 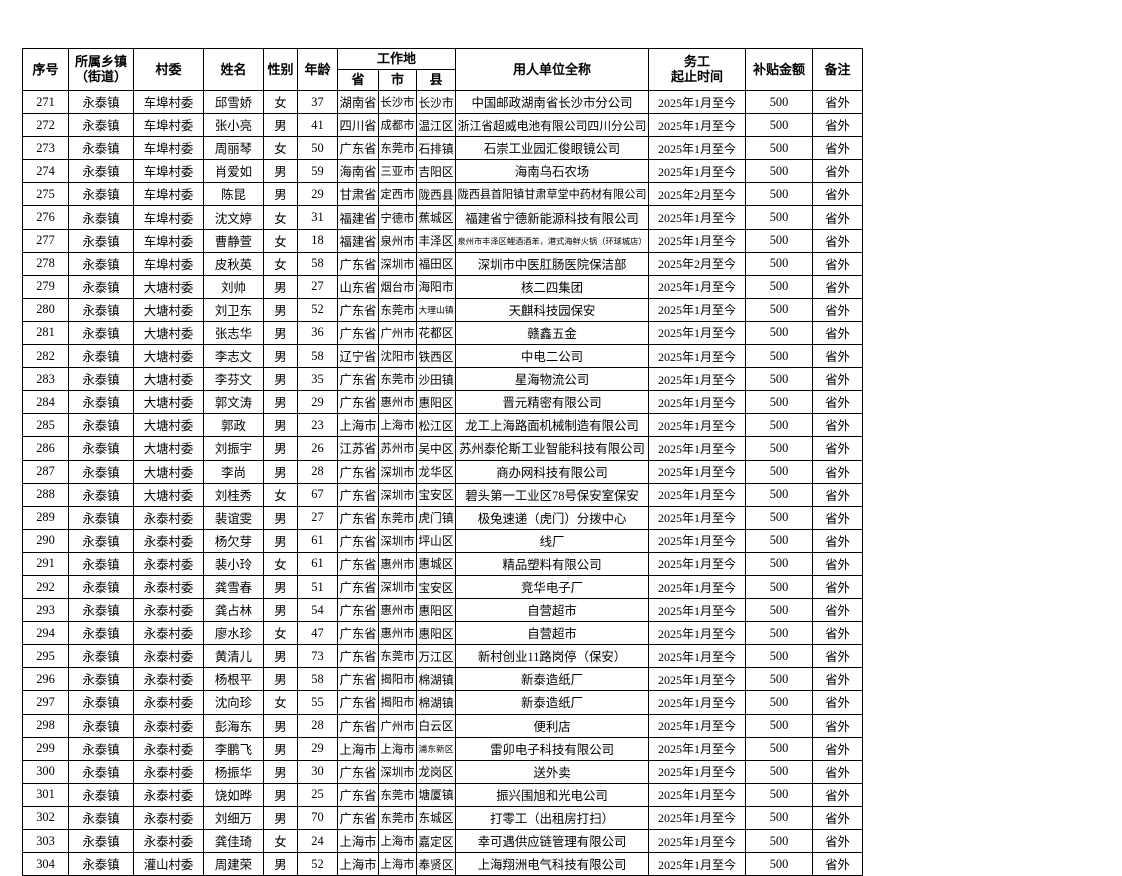 What do you see at coordinates (233, 125) in the screenshot?
I see `cell-name: 张小亮` at bounding box center [233, 125].